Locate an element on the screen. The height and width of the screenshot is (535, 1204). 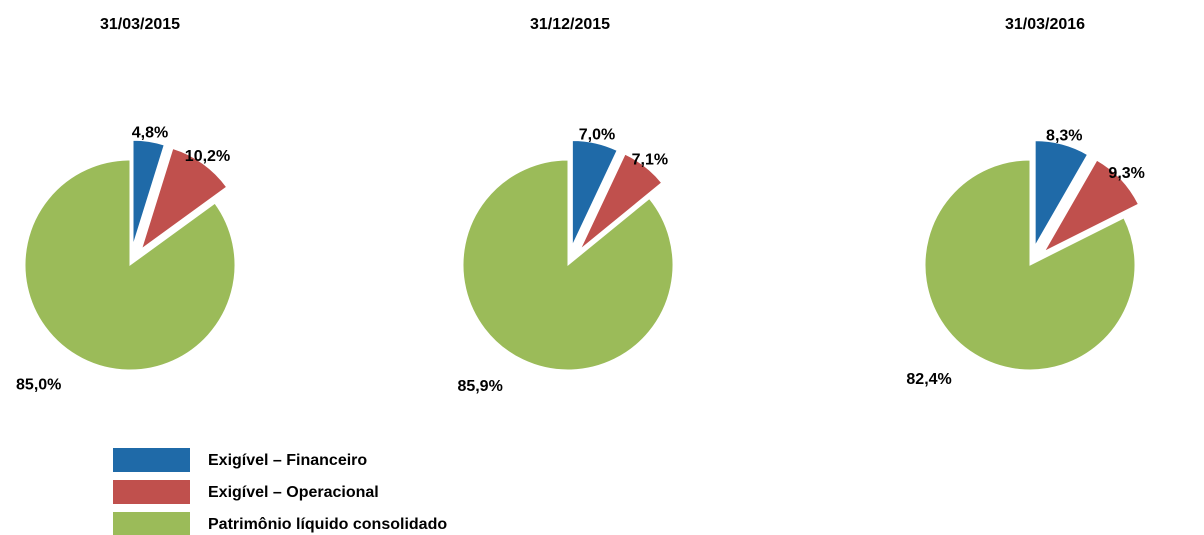
value-label: 4,8% is located at coordinates (150, 133).